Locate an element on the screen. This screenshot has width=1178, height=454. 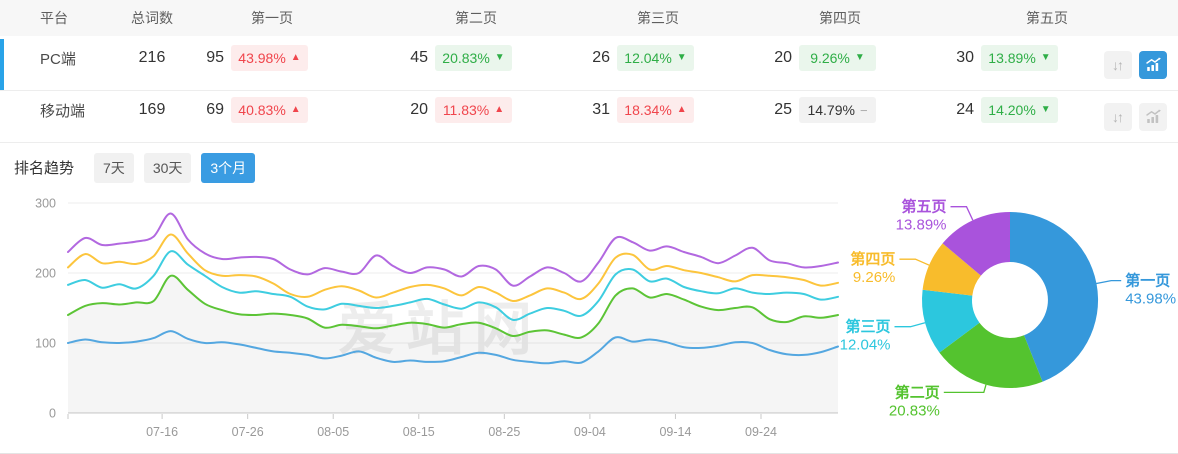
y-axis-label: 200 is located at coordinates (45, 274).